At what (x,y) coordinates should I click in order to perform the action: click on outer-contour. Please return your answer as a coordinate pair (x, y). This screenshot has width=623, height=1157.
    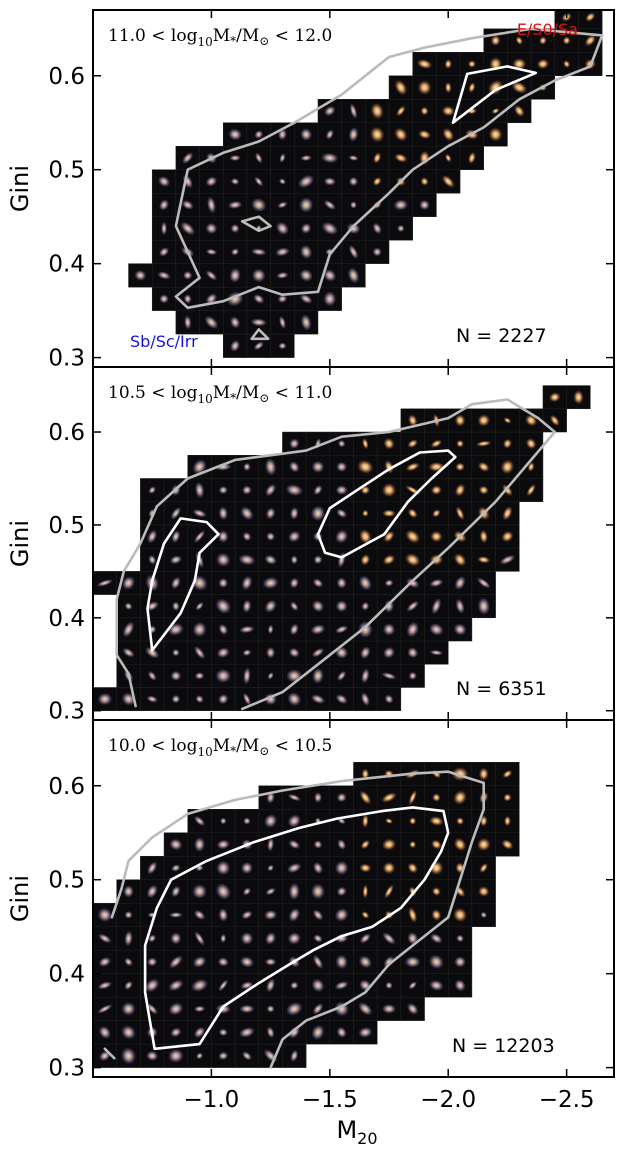
    Looking at the image, I should click on (260, 334).